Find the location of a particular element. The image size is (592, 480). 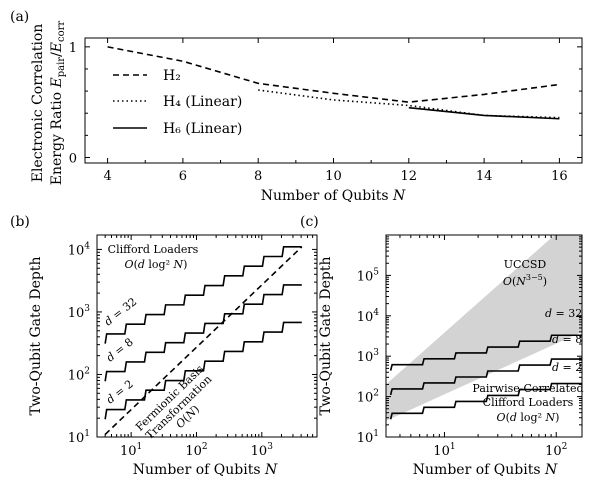

legend-h4-label: H₄ (Linear) is located at coordinates (202, 102).